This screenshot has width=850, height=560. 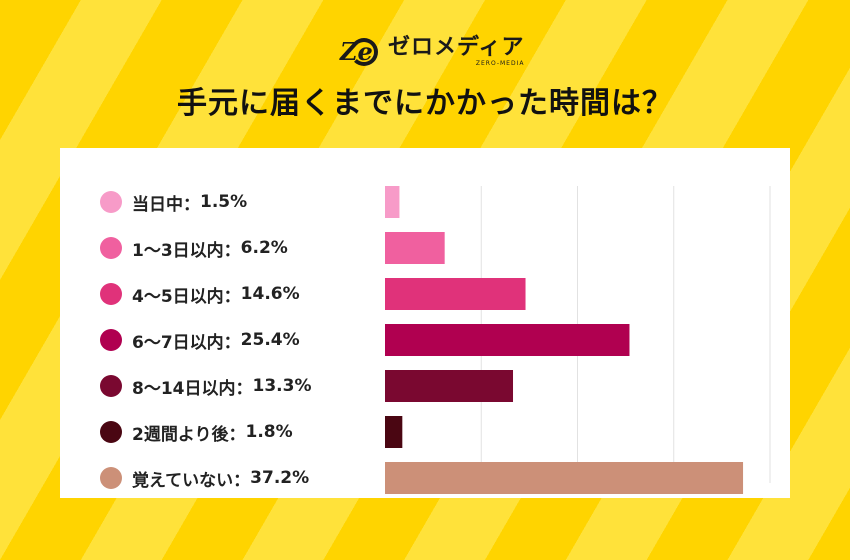 What do you see at coordinates (224, 202) in the screenshot?
I see `legend-value: 1.5%` at bounding box center [224, 202].